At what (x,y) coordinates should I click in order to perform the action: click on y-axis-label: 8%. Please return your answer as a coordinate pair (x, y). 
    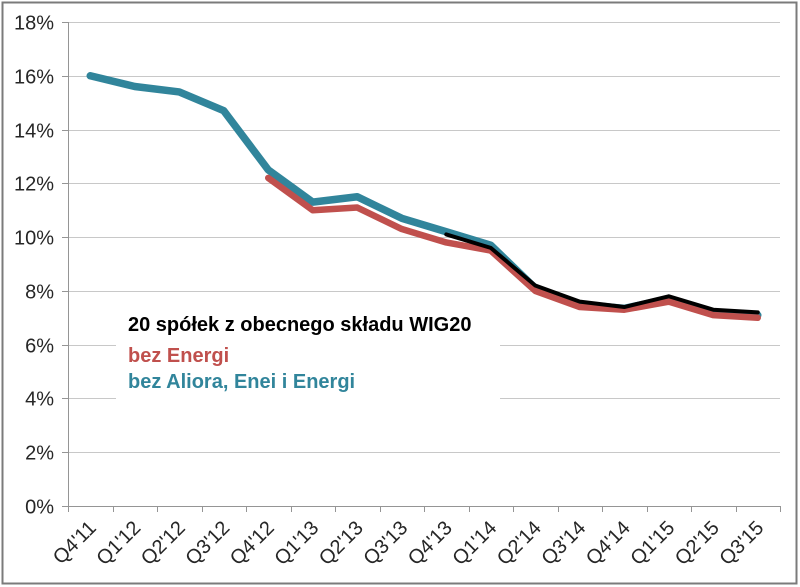
    Looking at the image, I should click on (39, 293).